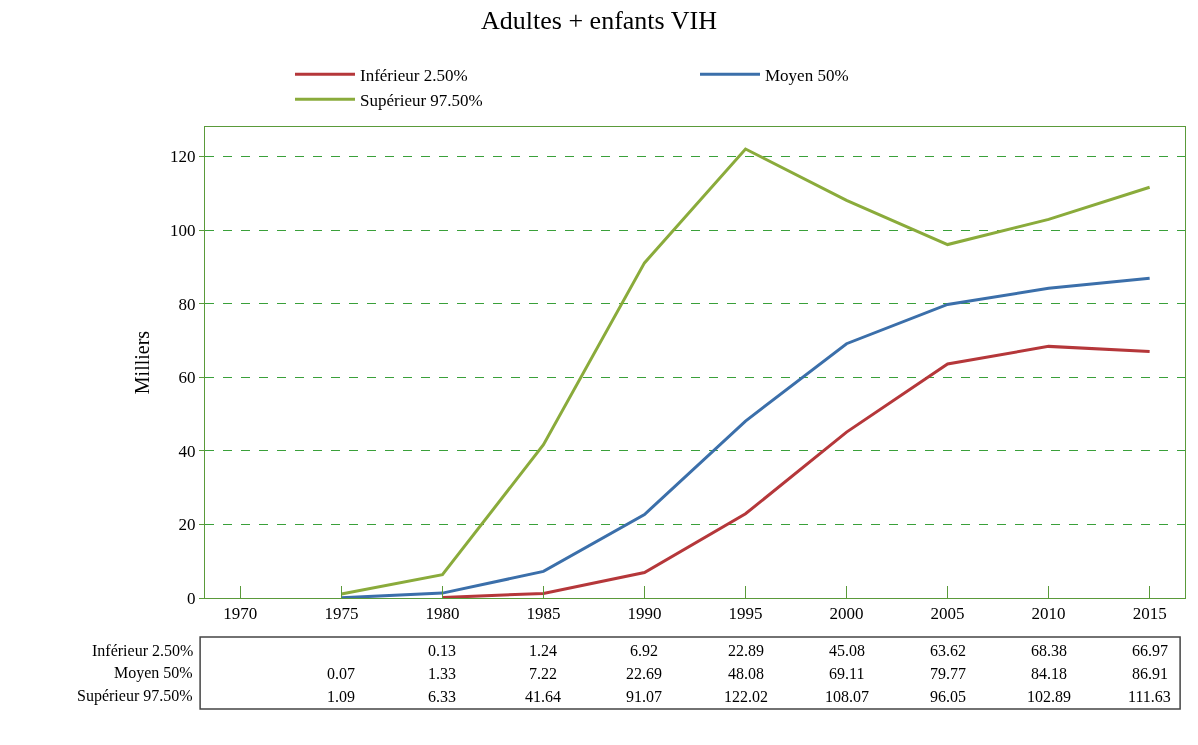 Image resolution: width=1198 pixels, height=745 pixels. Describe the element at coordinates (187, 304) in the screenshot. I see `y-tick-label: 80` at that location.